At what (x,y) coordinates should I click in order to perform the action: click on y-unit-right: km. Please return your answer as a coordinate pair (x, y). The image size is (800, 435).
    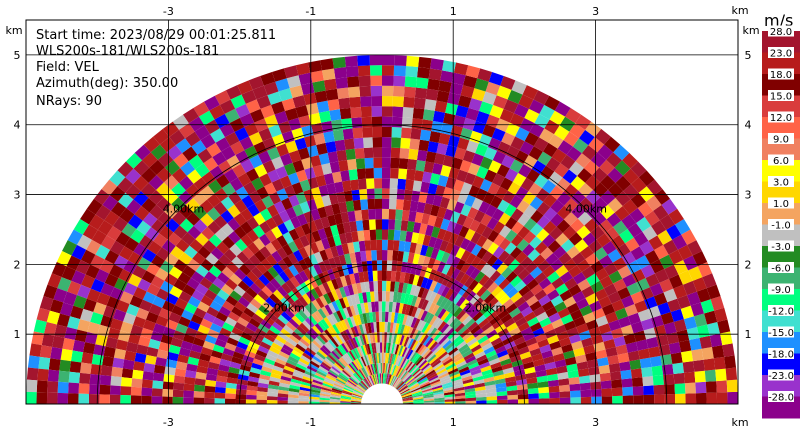
    Looking at the image, I should click on (750, 30).